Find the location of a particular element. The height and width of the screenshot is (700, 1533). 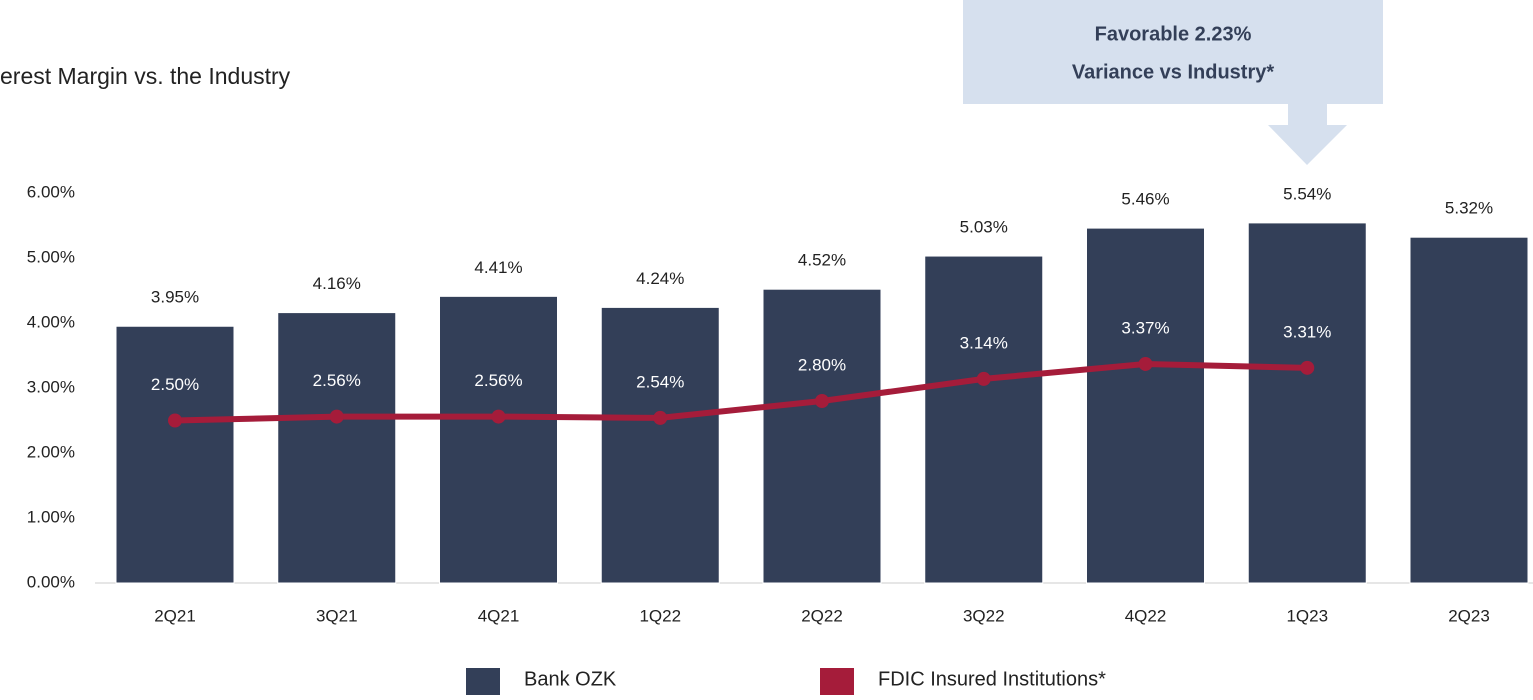

bar-label: 5.54% is located at coordinates (1307, 193).